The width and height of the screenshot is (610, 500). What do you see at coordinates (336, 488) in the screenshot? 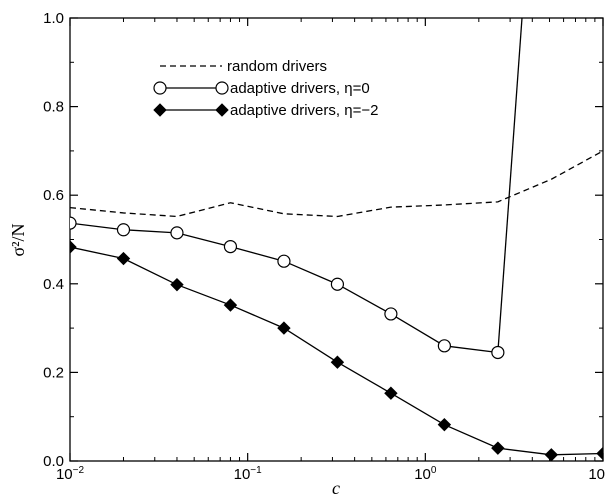
I see `x-axis-label: c` at bounding box center [336, 488].